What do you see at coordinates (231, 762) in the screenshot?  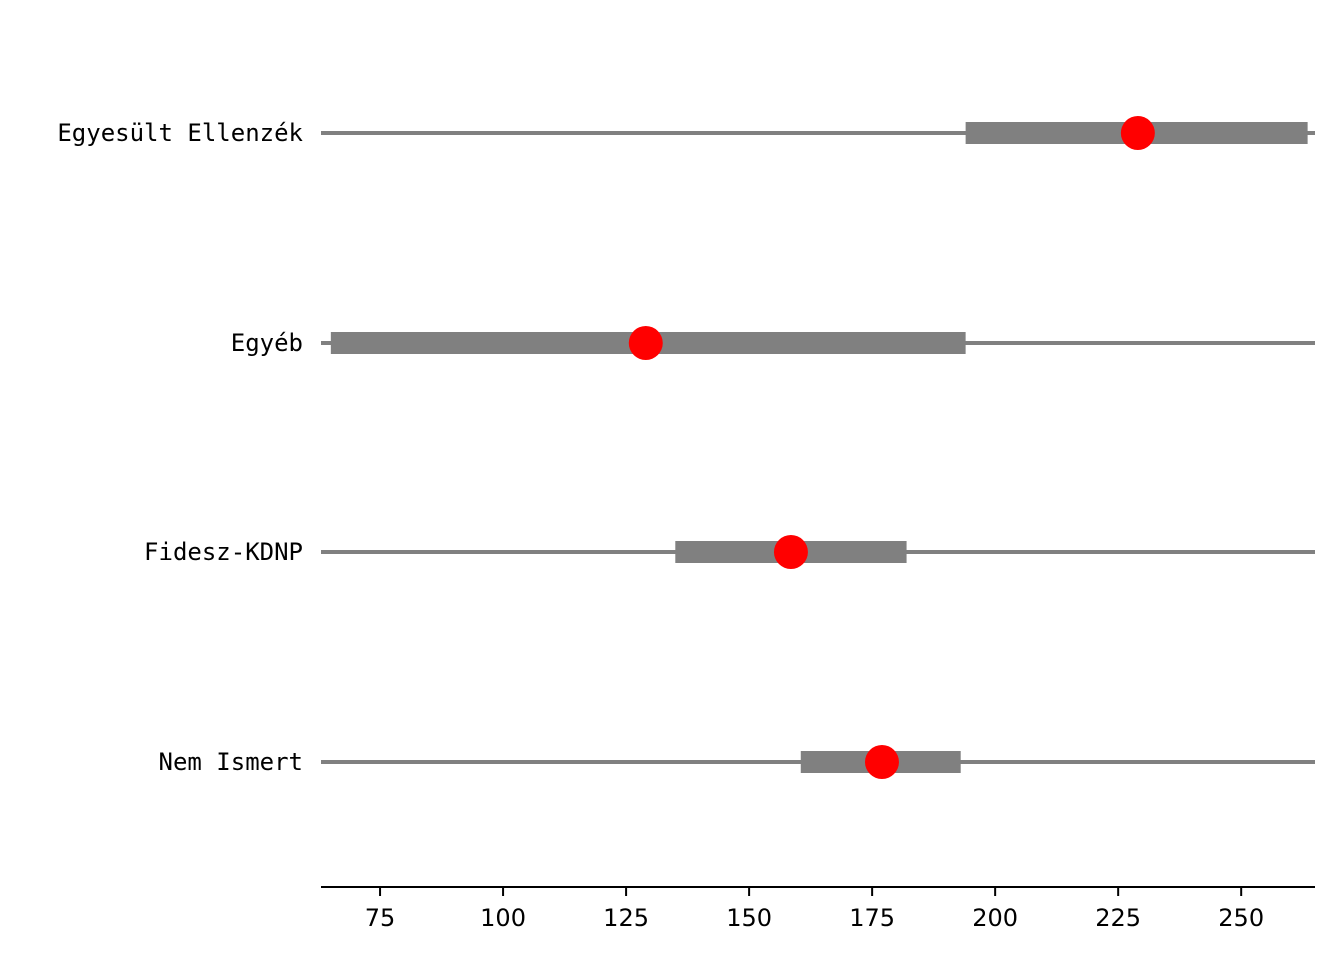 I see `category-label: Nem Ismert` at bounding box center [231, 762].